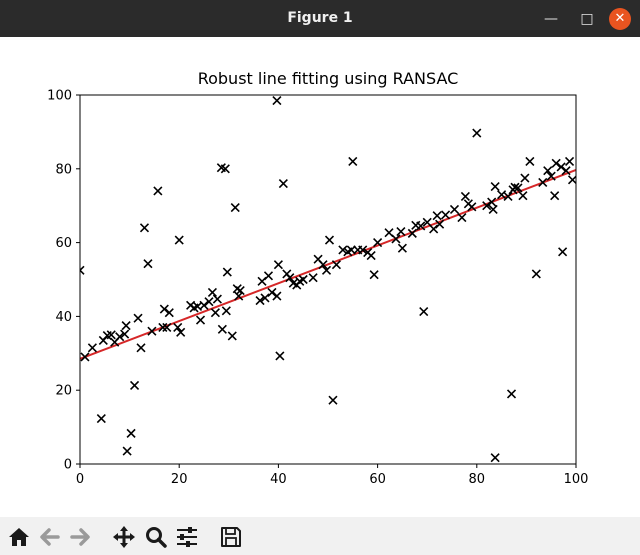 The height and width of the screenshot is (555, 640). What do you see at coordinates (320, 536) in the screenshot?
I see `toolbar` at bounding box center [320, 536].